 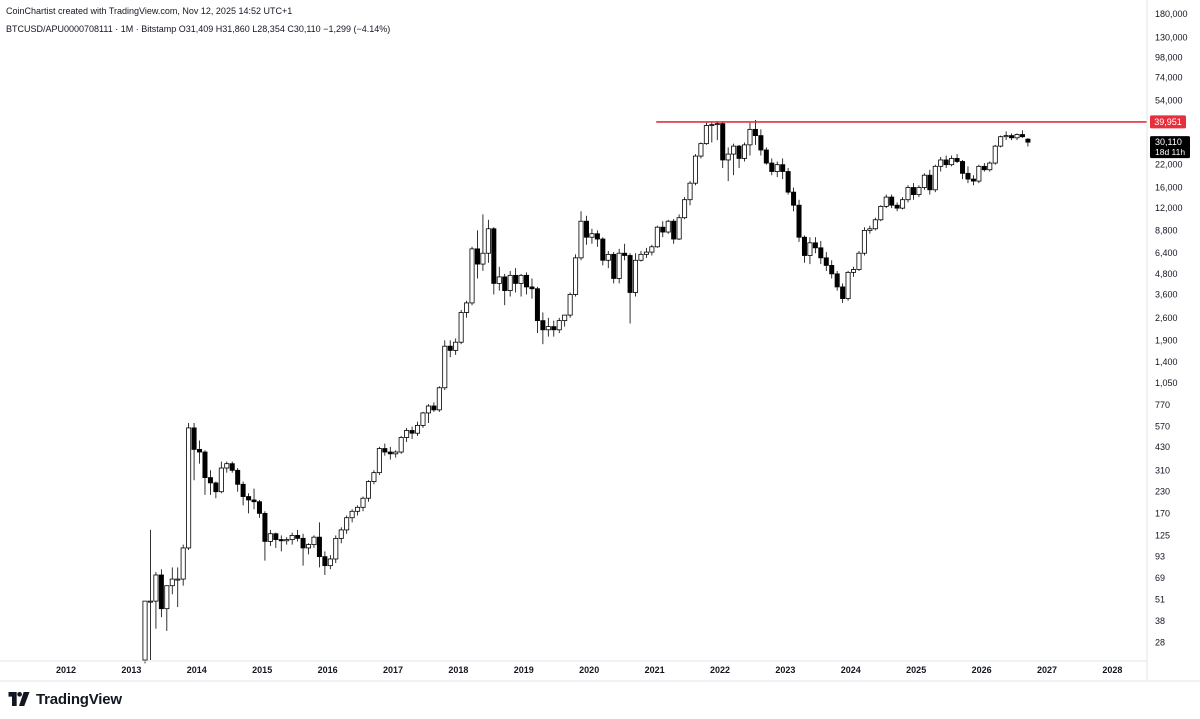 I want to click on resistance-price-label: 39,951, so click(x=1168, y=122).